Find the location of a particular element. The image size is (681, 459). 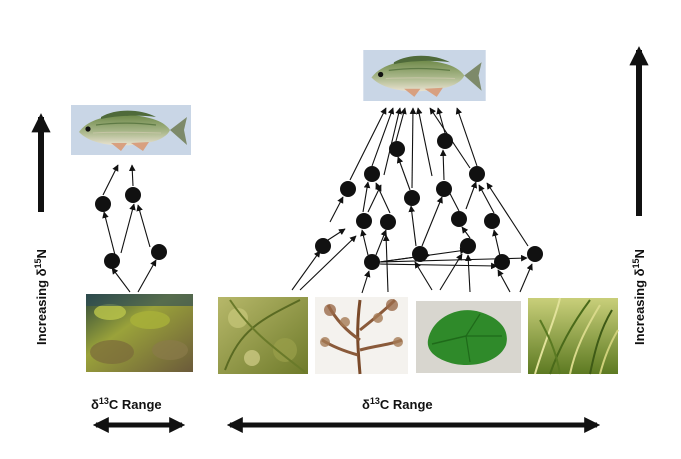

left-web-arrows is located at coordinates (129, 228).